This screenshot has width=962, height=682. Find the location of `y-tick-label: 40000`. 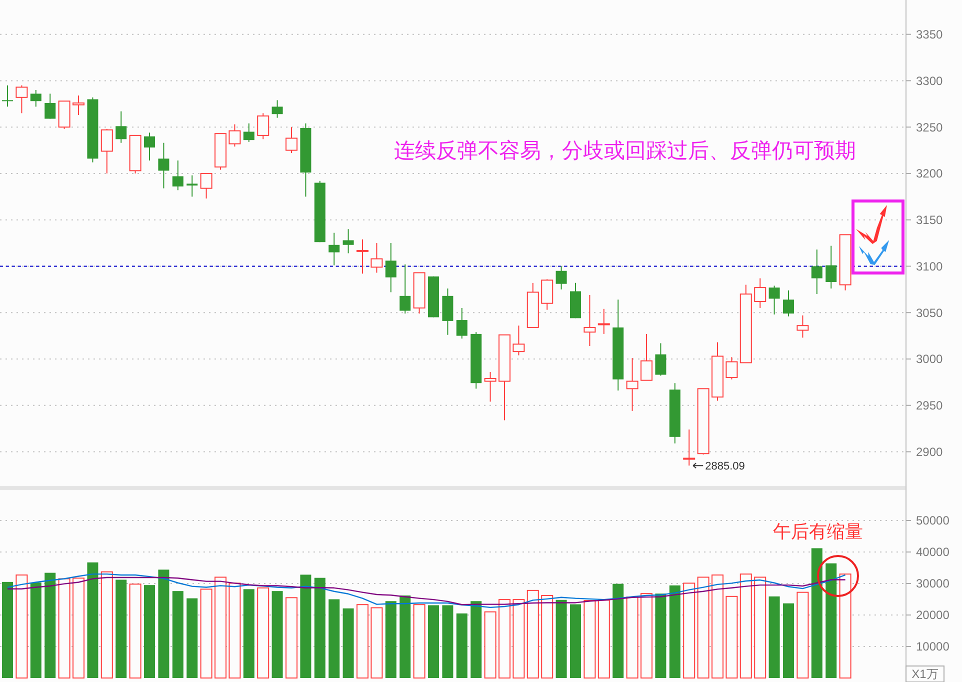

y-tick-label: 40000 is located at coordinates (933, 552).